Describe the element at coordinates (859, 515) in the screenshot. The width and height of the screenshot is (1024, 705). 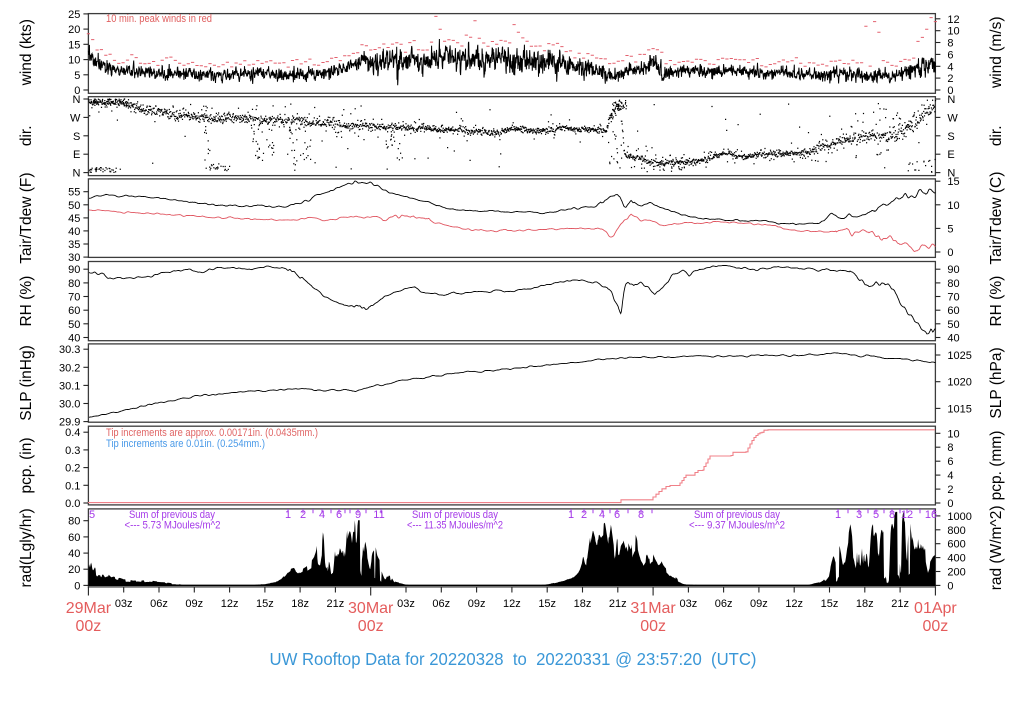
I see `svg-text: 3` at that location.